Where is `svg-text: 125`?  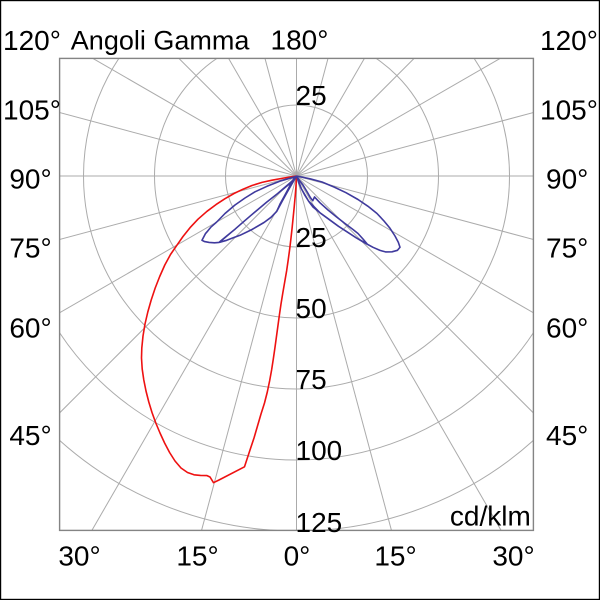 svg-text: 125 is located at coordinates (319, 522).